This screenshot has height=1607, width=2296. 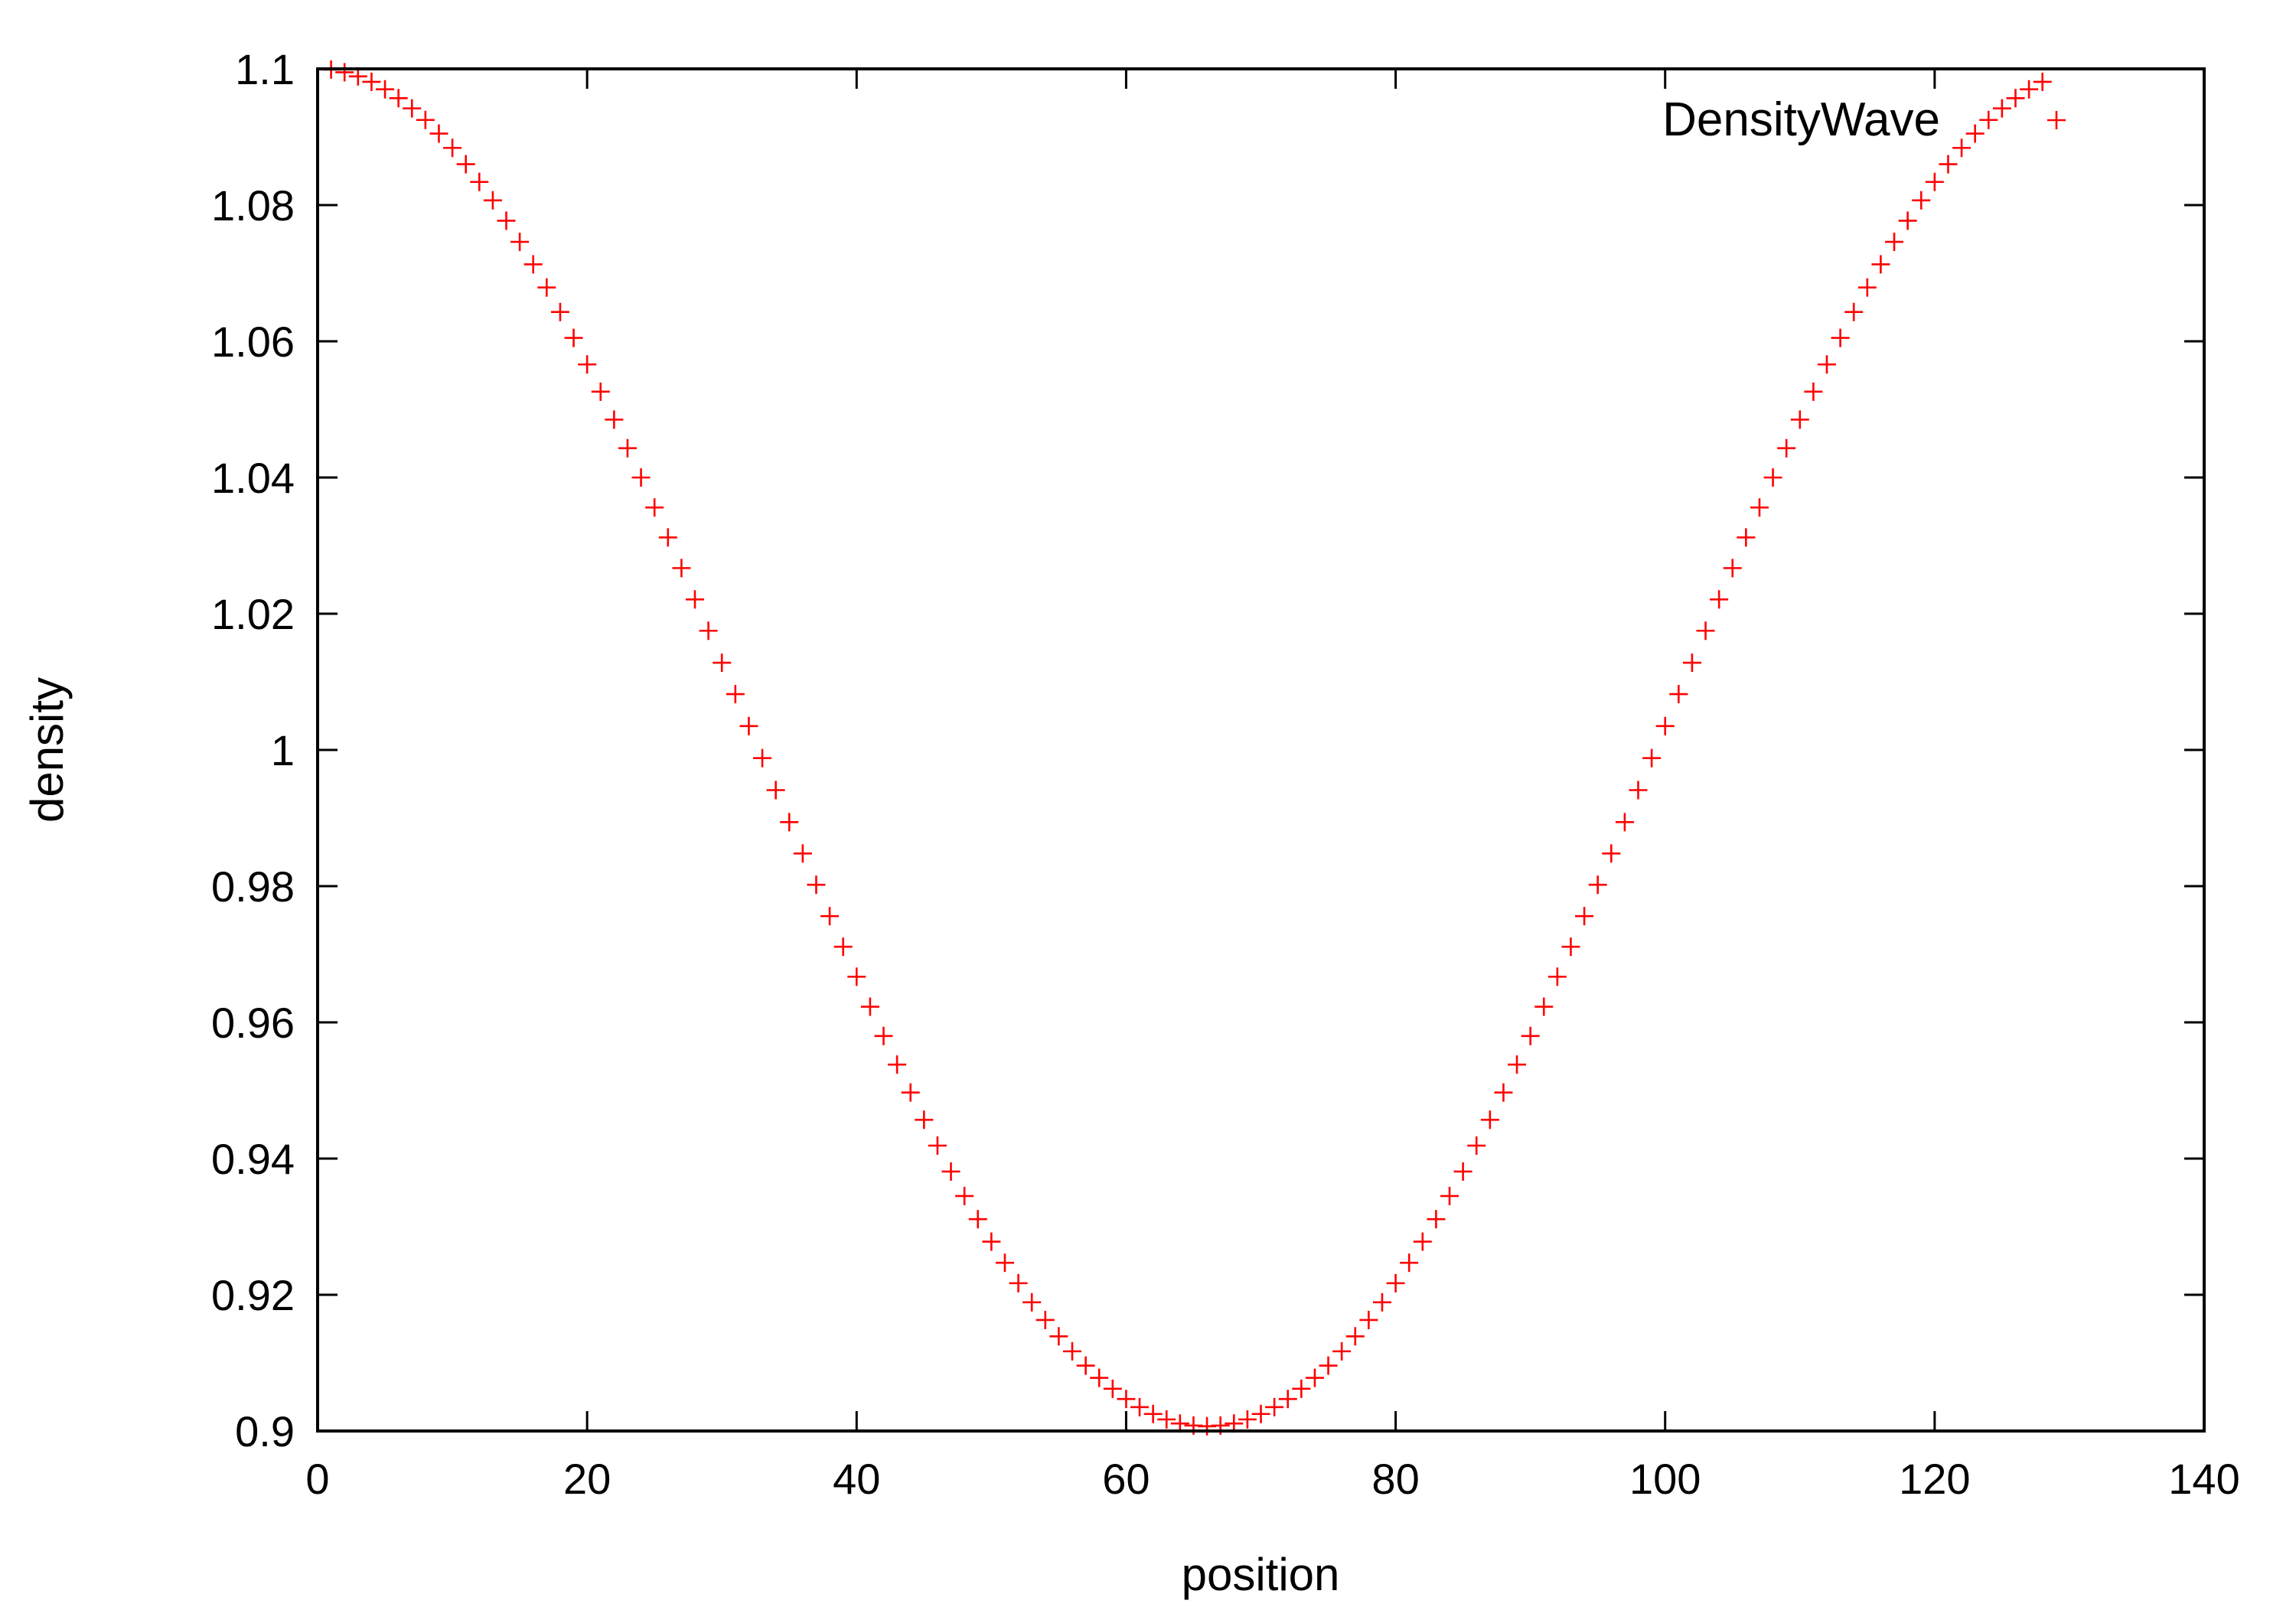 What do you see at coordinates (253, 478) in the screenshot?
I see `y-tick-label: 1.04` at bounding box center [253, 478].